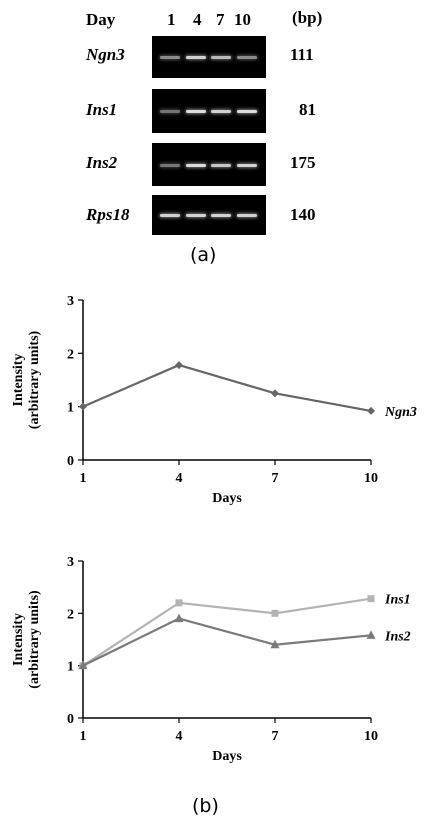 Image resolution: width=434 pixels, height=831 pixels. What do you see at coordinates (83, 406) in the screenshot?
I see `data-point-ngn3-day1` at bounding box center [83, 406].